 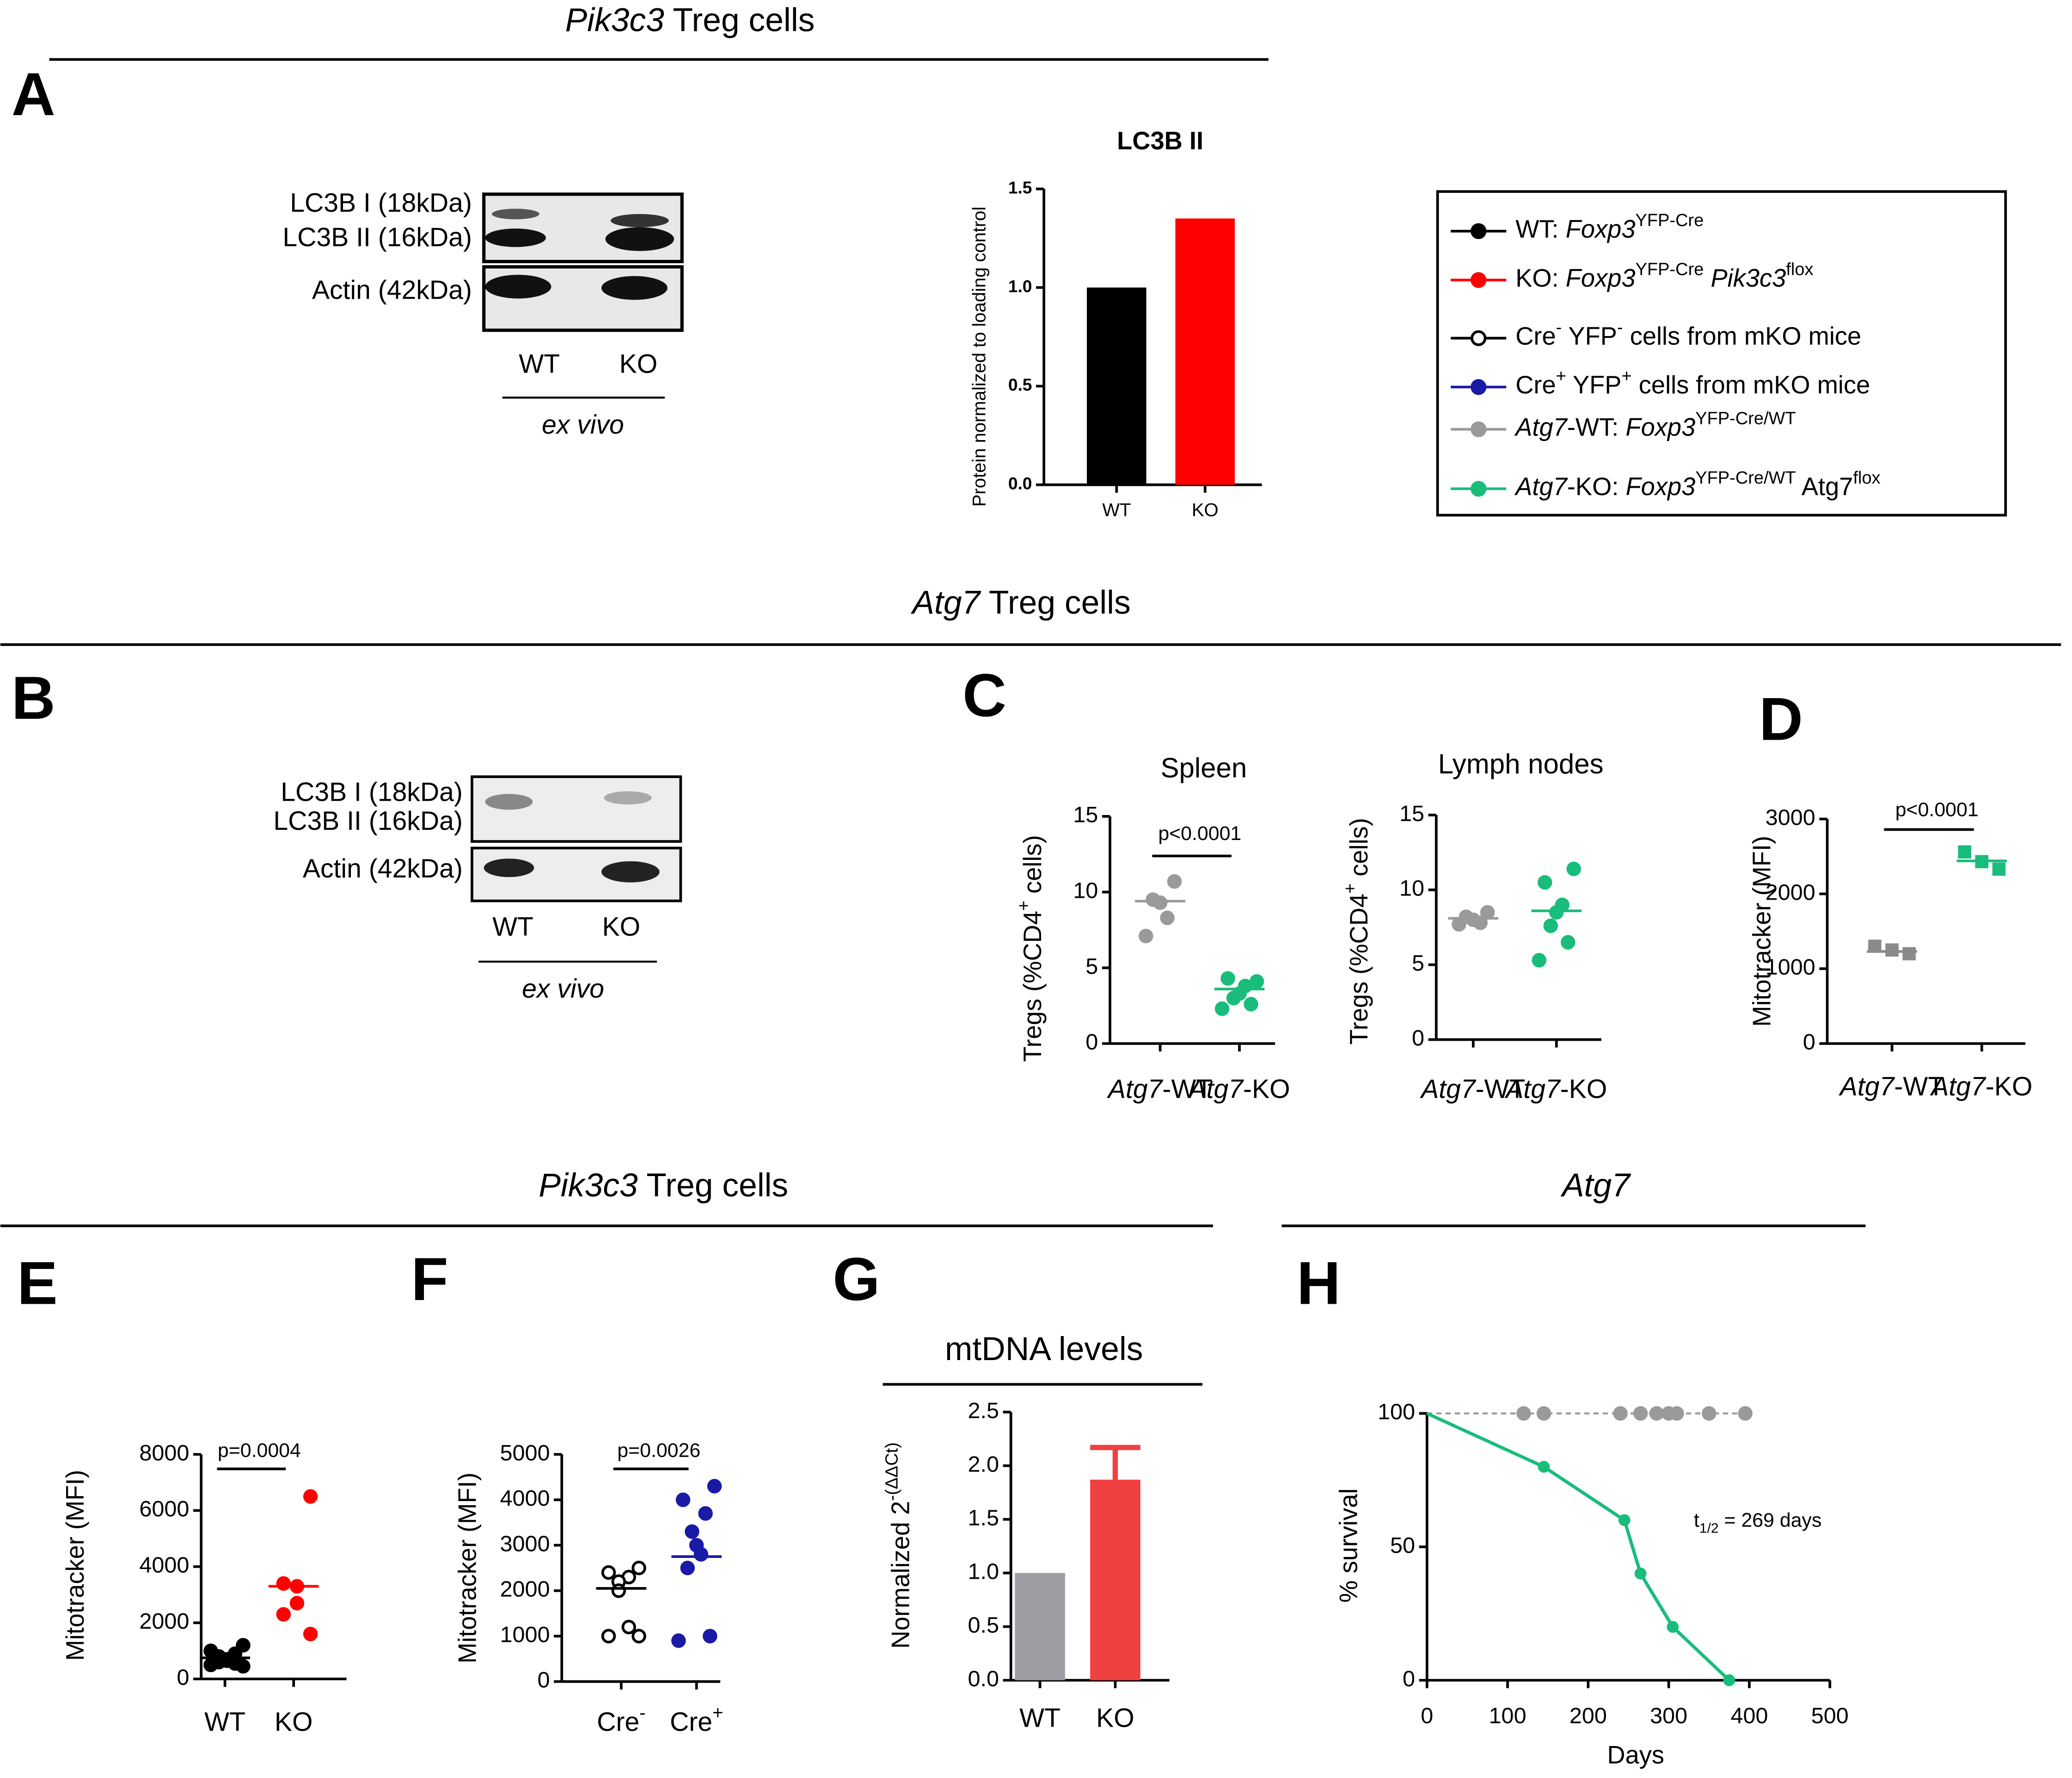 What do you see at coordinates (1411, 889) in the screenshot?
I see `y-tick-label: 10` at bounding box center [1411, 889].